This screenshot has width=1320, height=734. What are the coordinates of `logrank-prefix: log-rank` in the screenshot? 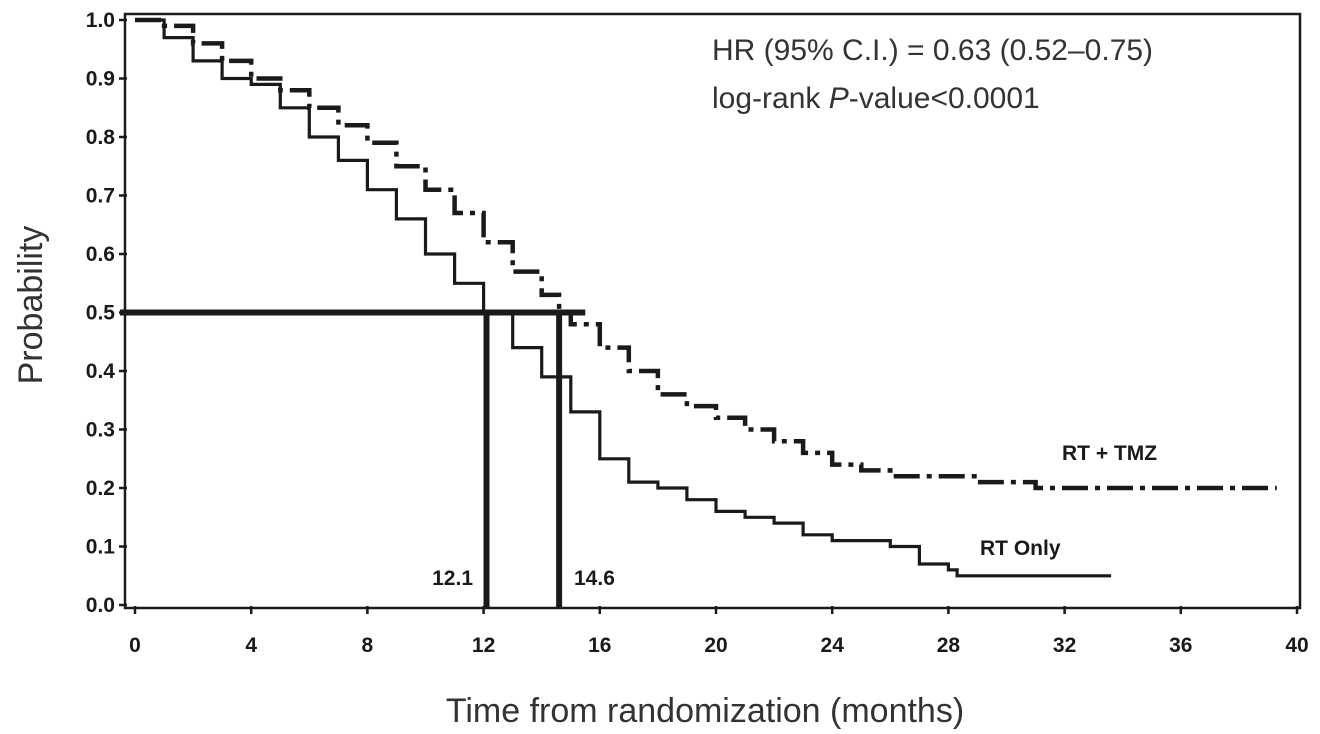 It's located at (770, 98).